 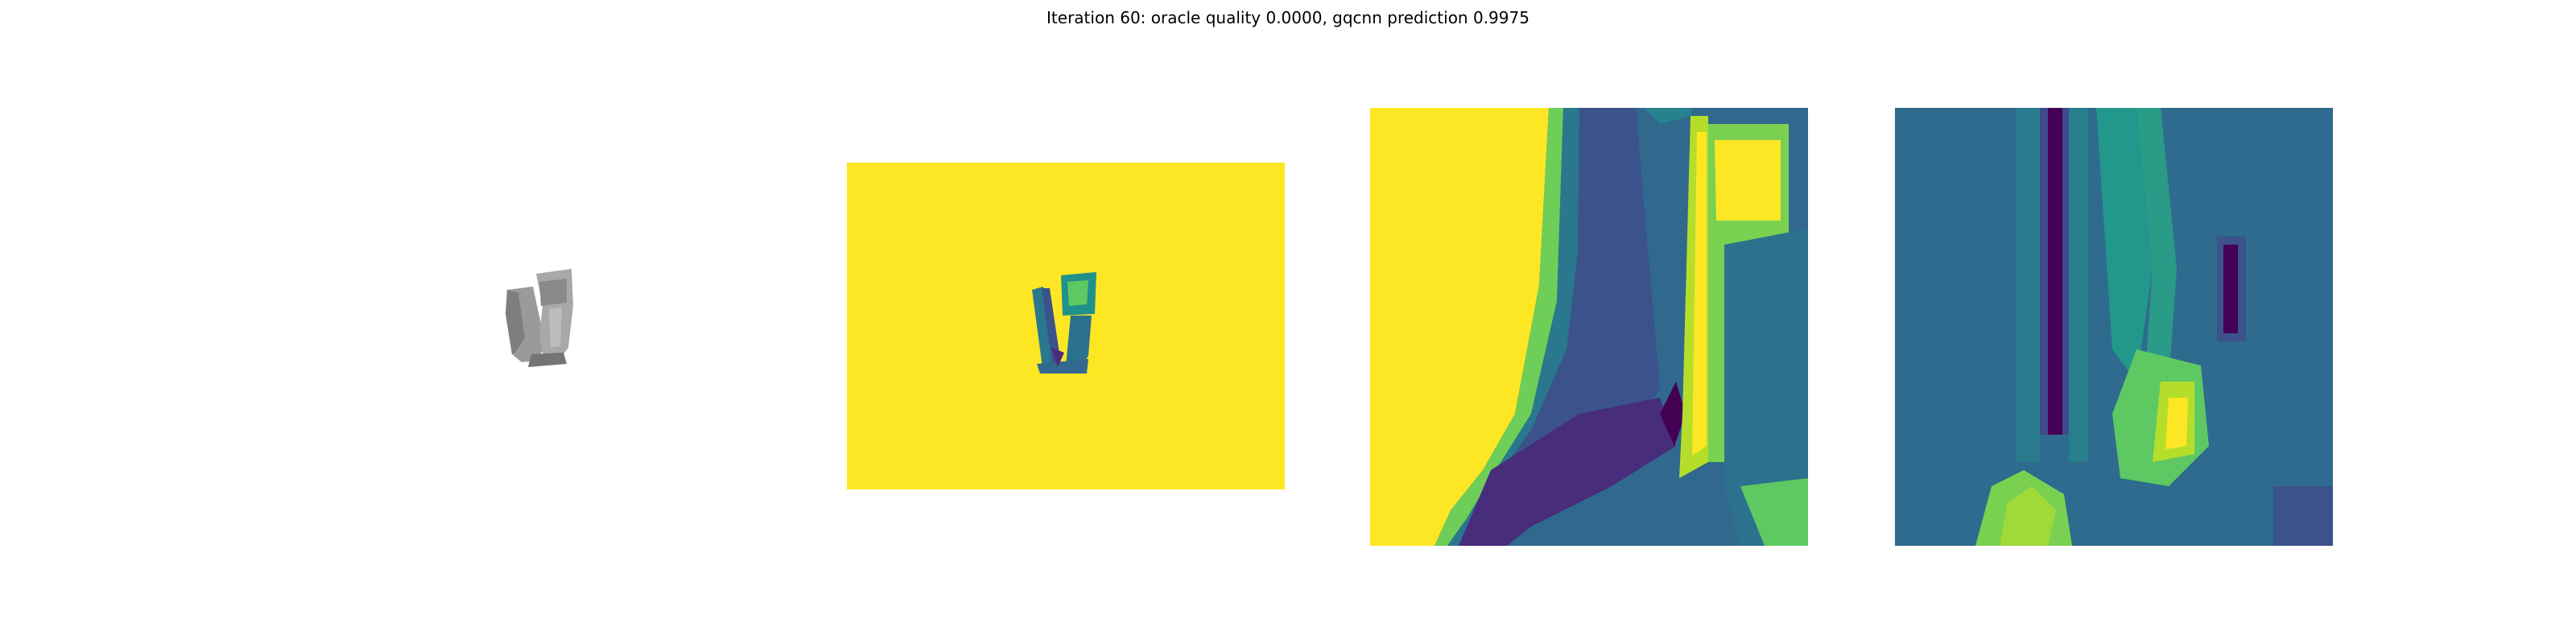 I want to click on depth-image, so click(x=1066, y=326).